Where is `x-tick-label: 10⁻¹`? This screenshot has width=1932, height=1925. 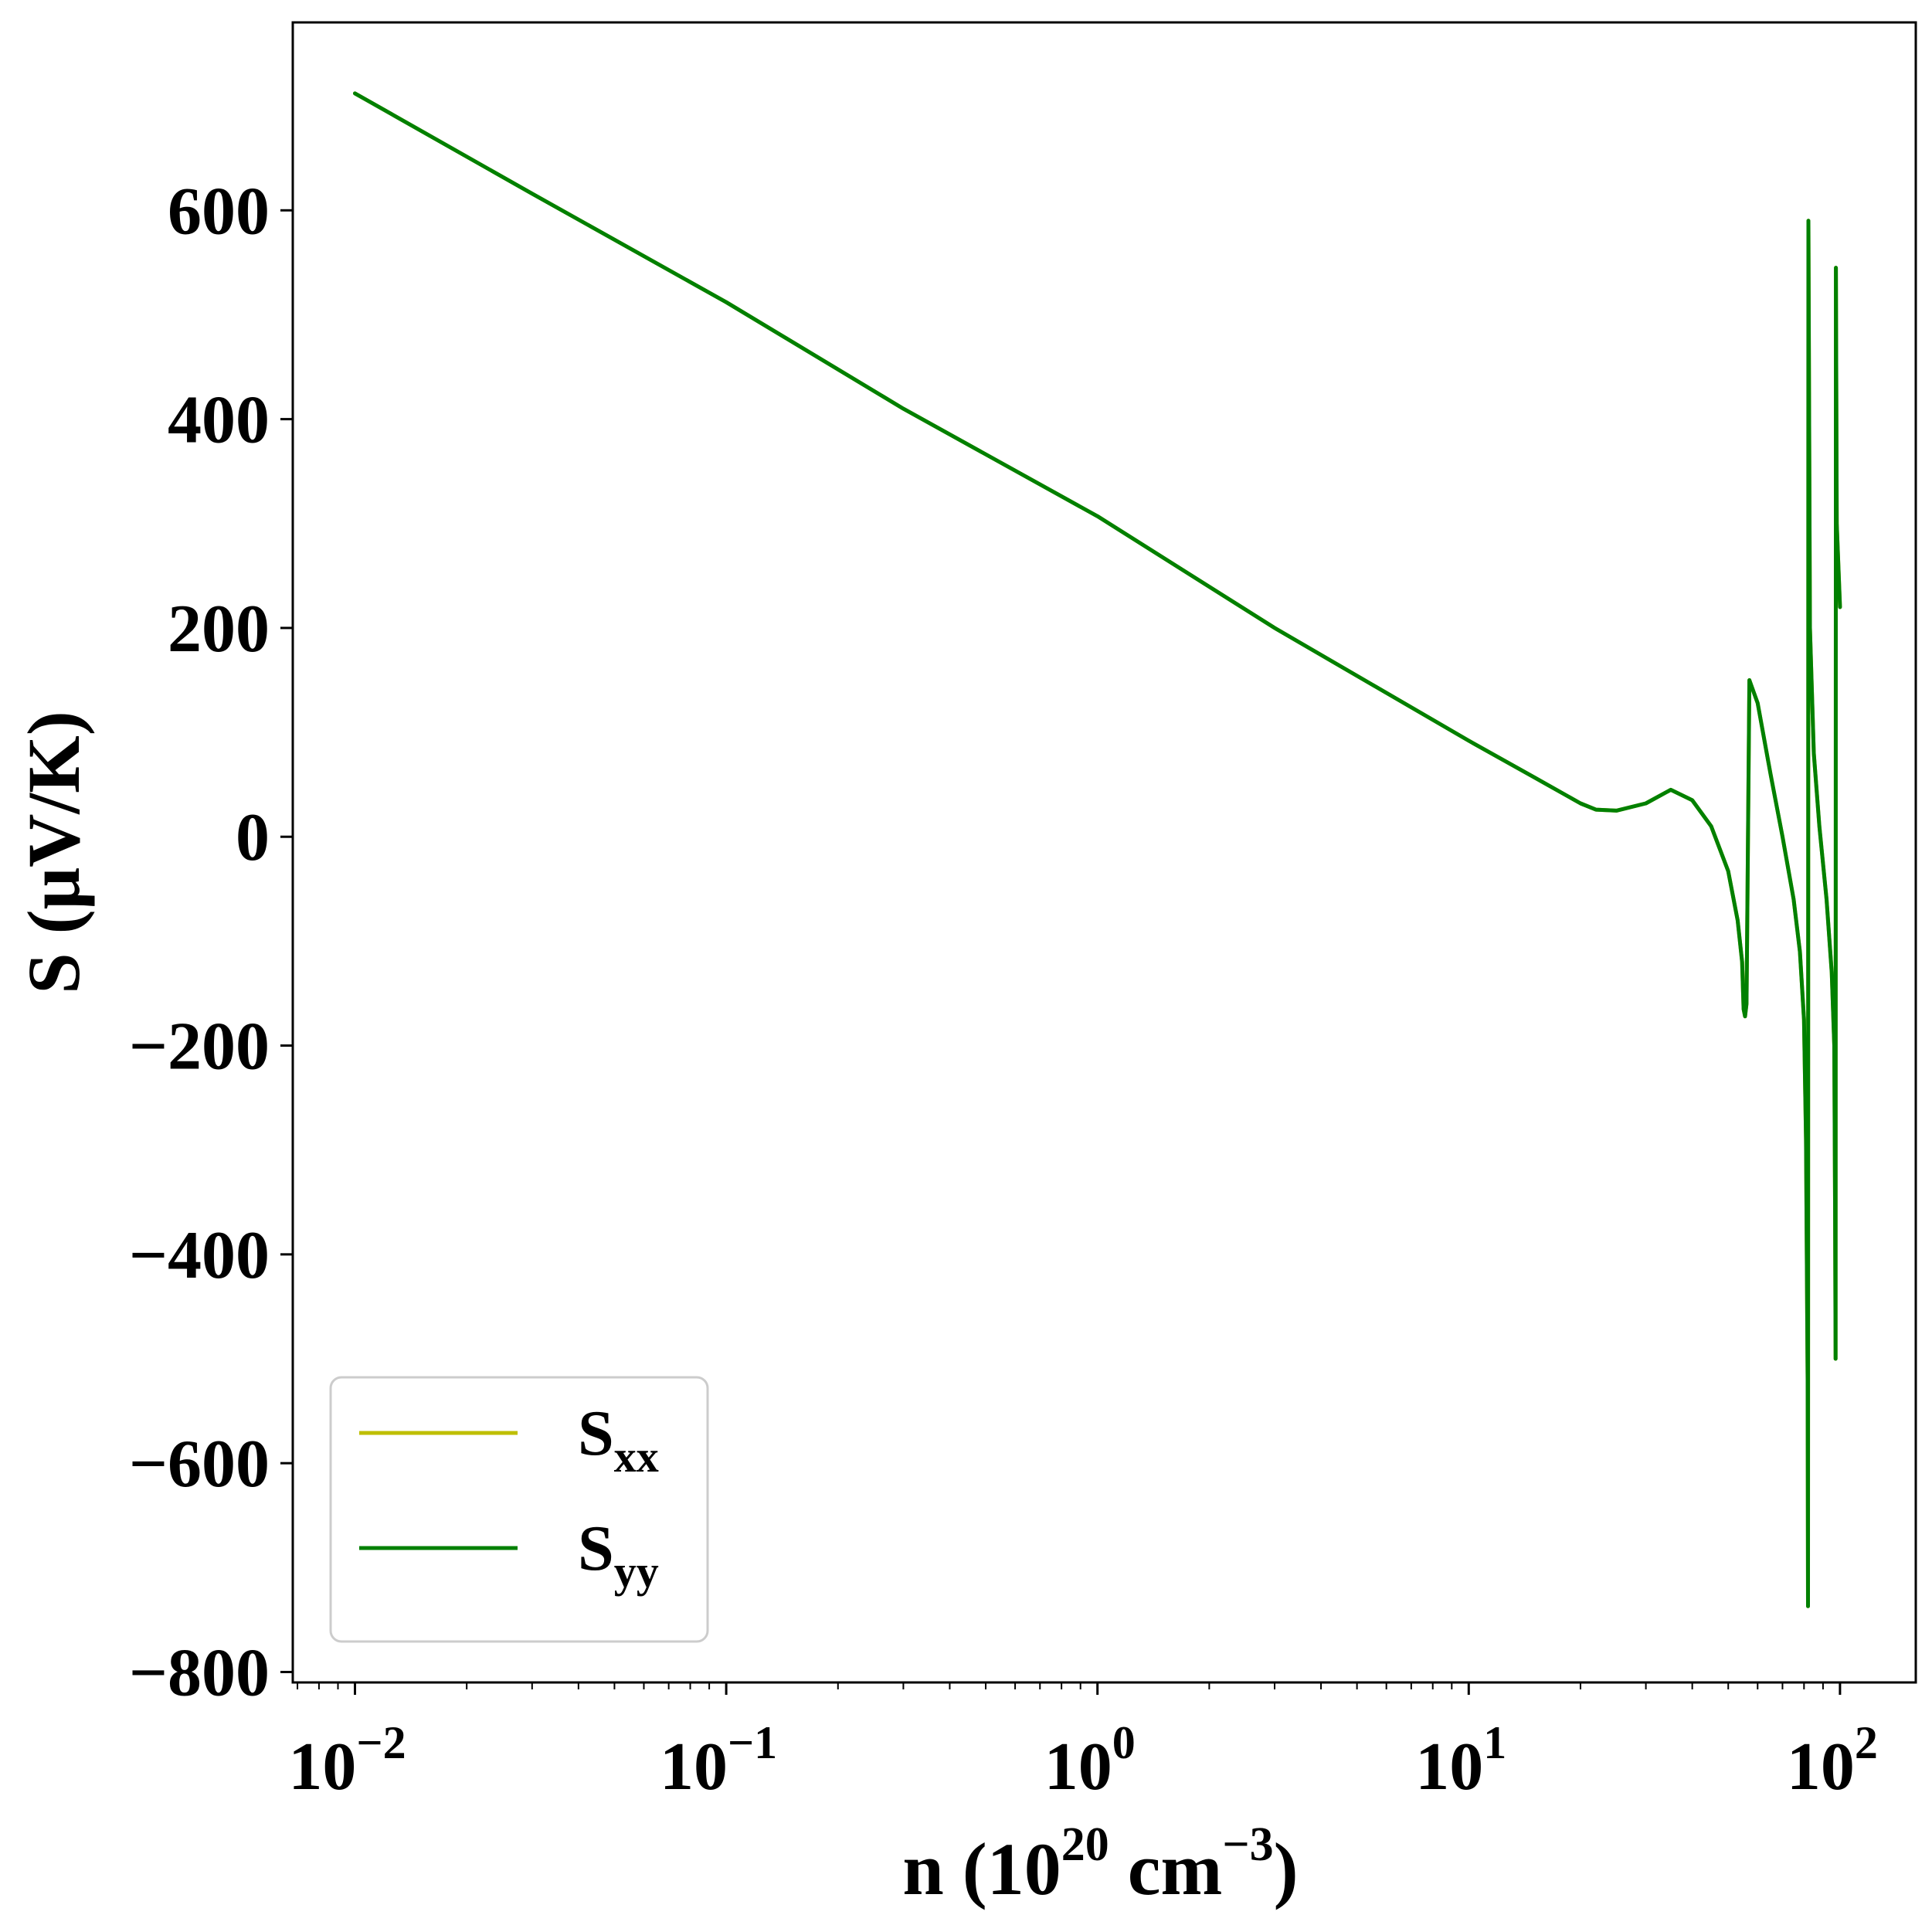
x-tick-label: 10⁻¹ is located at coordinates (719, 1760).